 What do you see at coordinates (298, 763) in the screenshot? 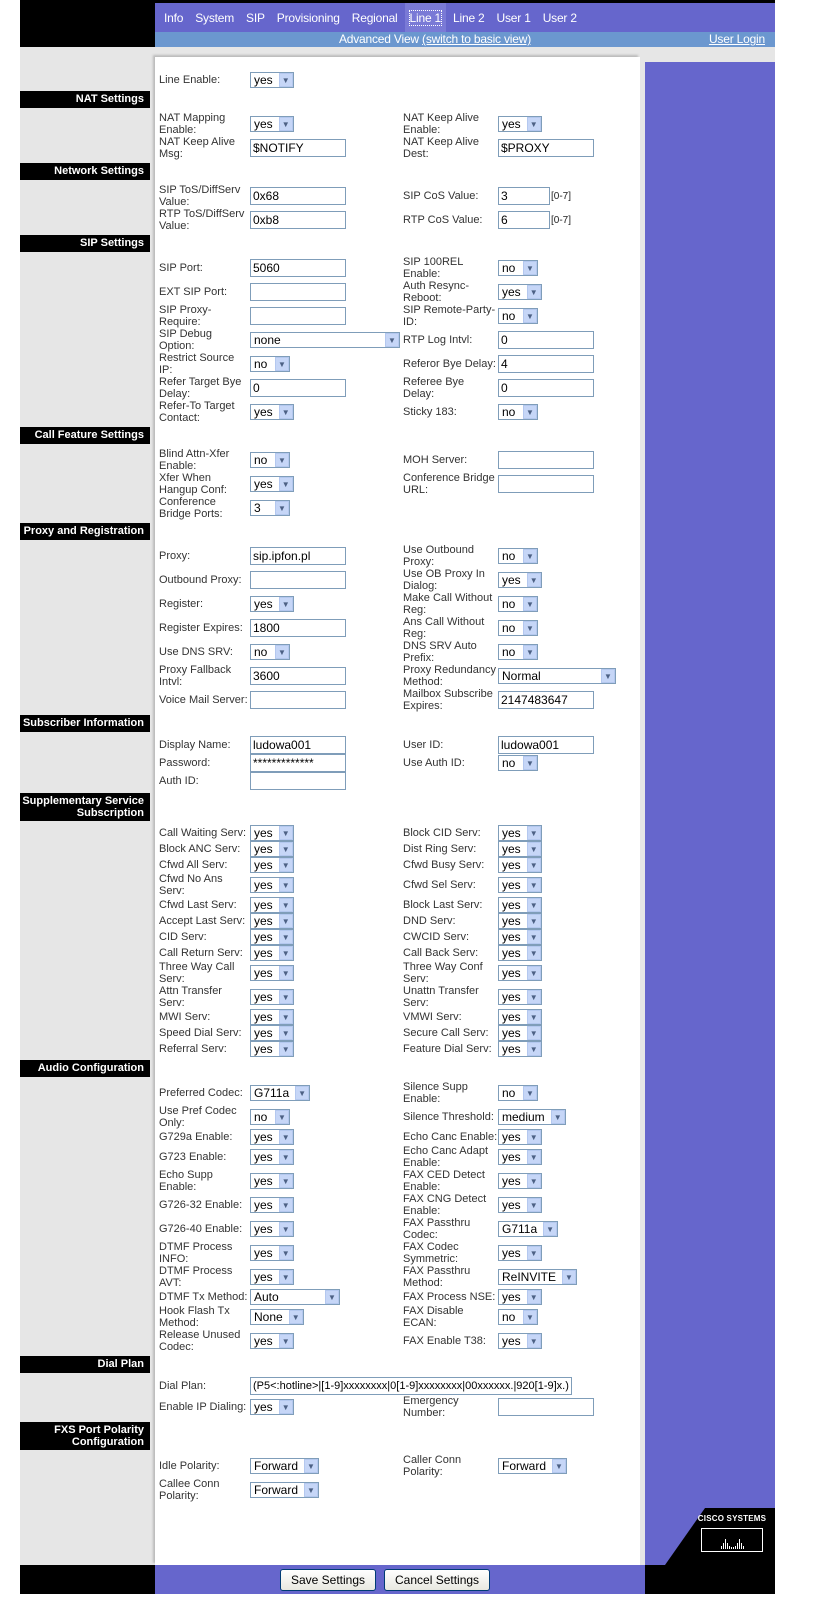
I see `password-input: *************` at bounding box center [298, 763].